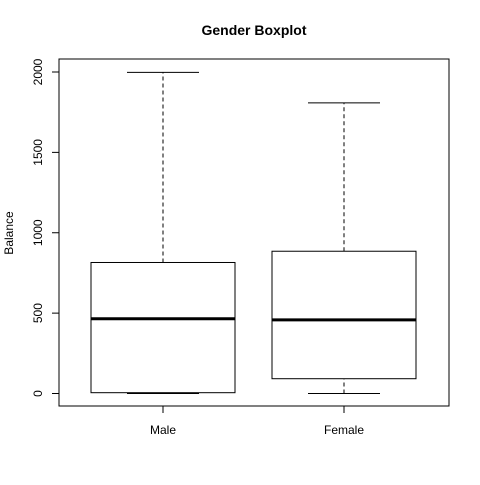 The height and width of the screenshot is (485, 480). Describe the element at coordinates (38, 232) in the screenshot. I see `y-tick-label-1000: 1000` at that location.